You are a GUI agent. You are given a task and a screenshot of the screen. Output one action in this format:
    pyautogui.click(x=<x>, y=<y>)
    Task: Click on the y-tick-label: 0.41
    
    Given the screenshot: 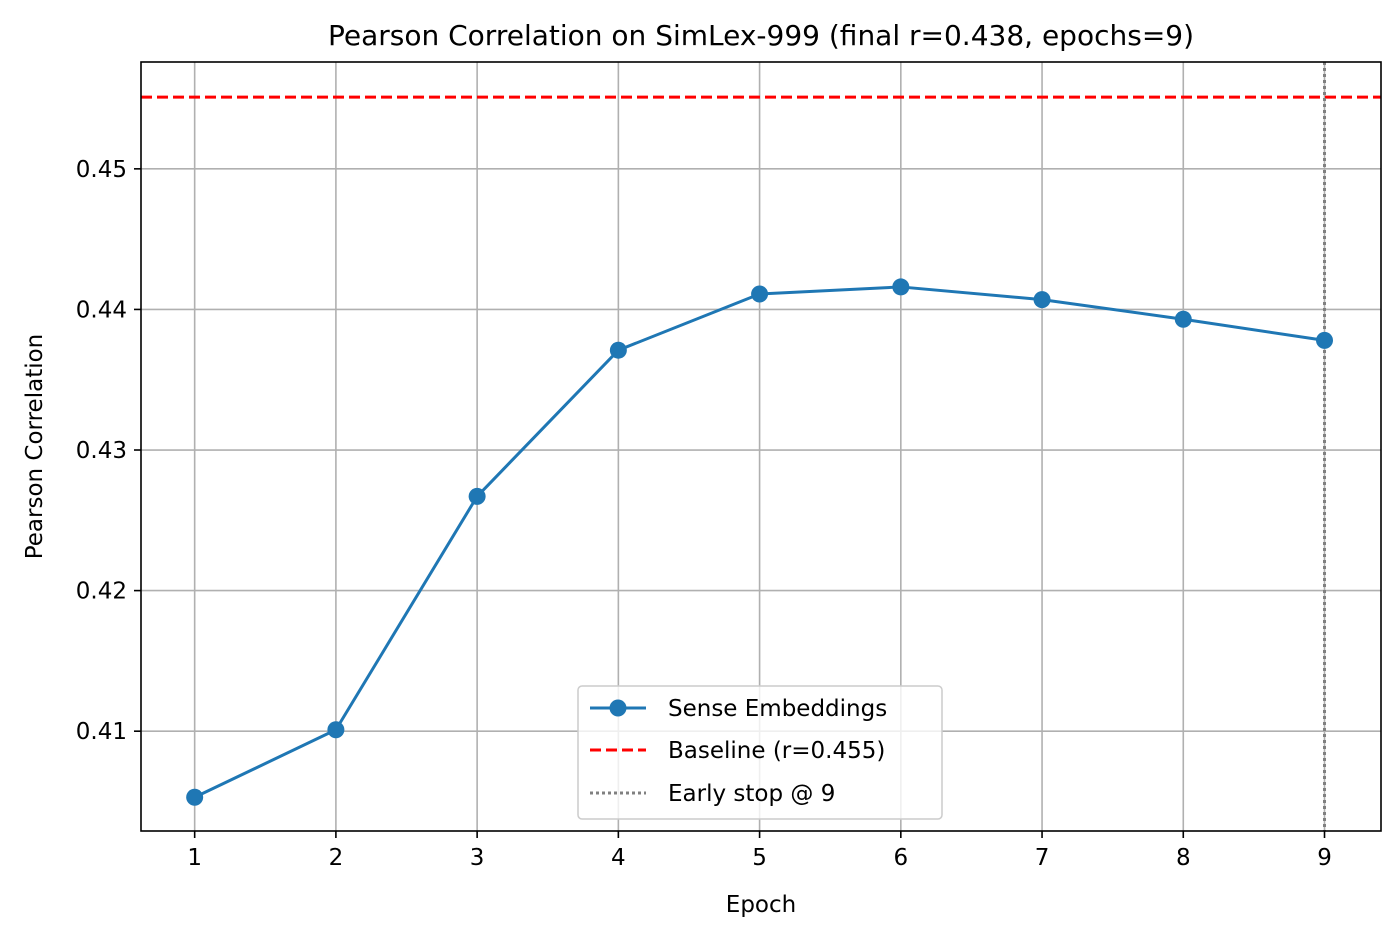 What is the action you would take?
    pyautogui.click(x=101, y=732)
    